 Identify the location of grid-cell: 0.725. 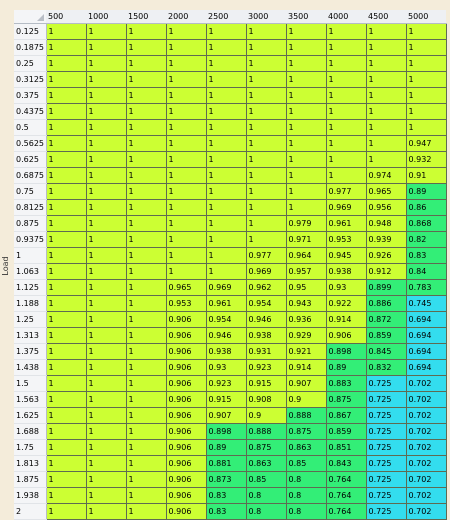
(386, 495).